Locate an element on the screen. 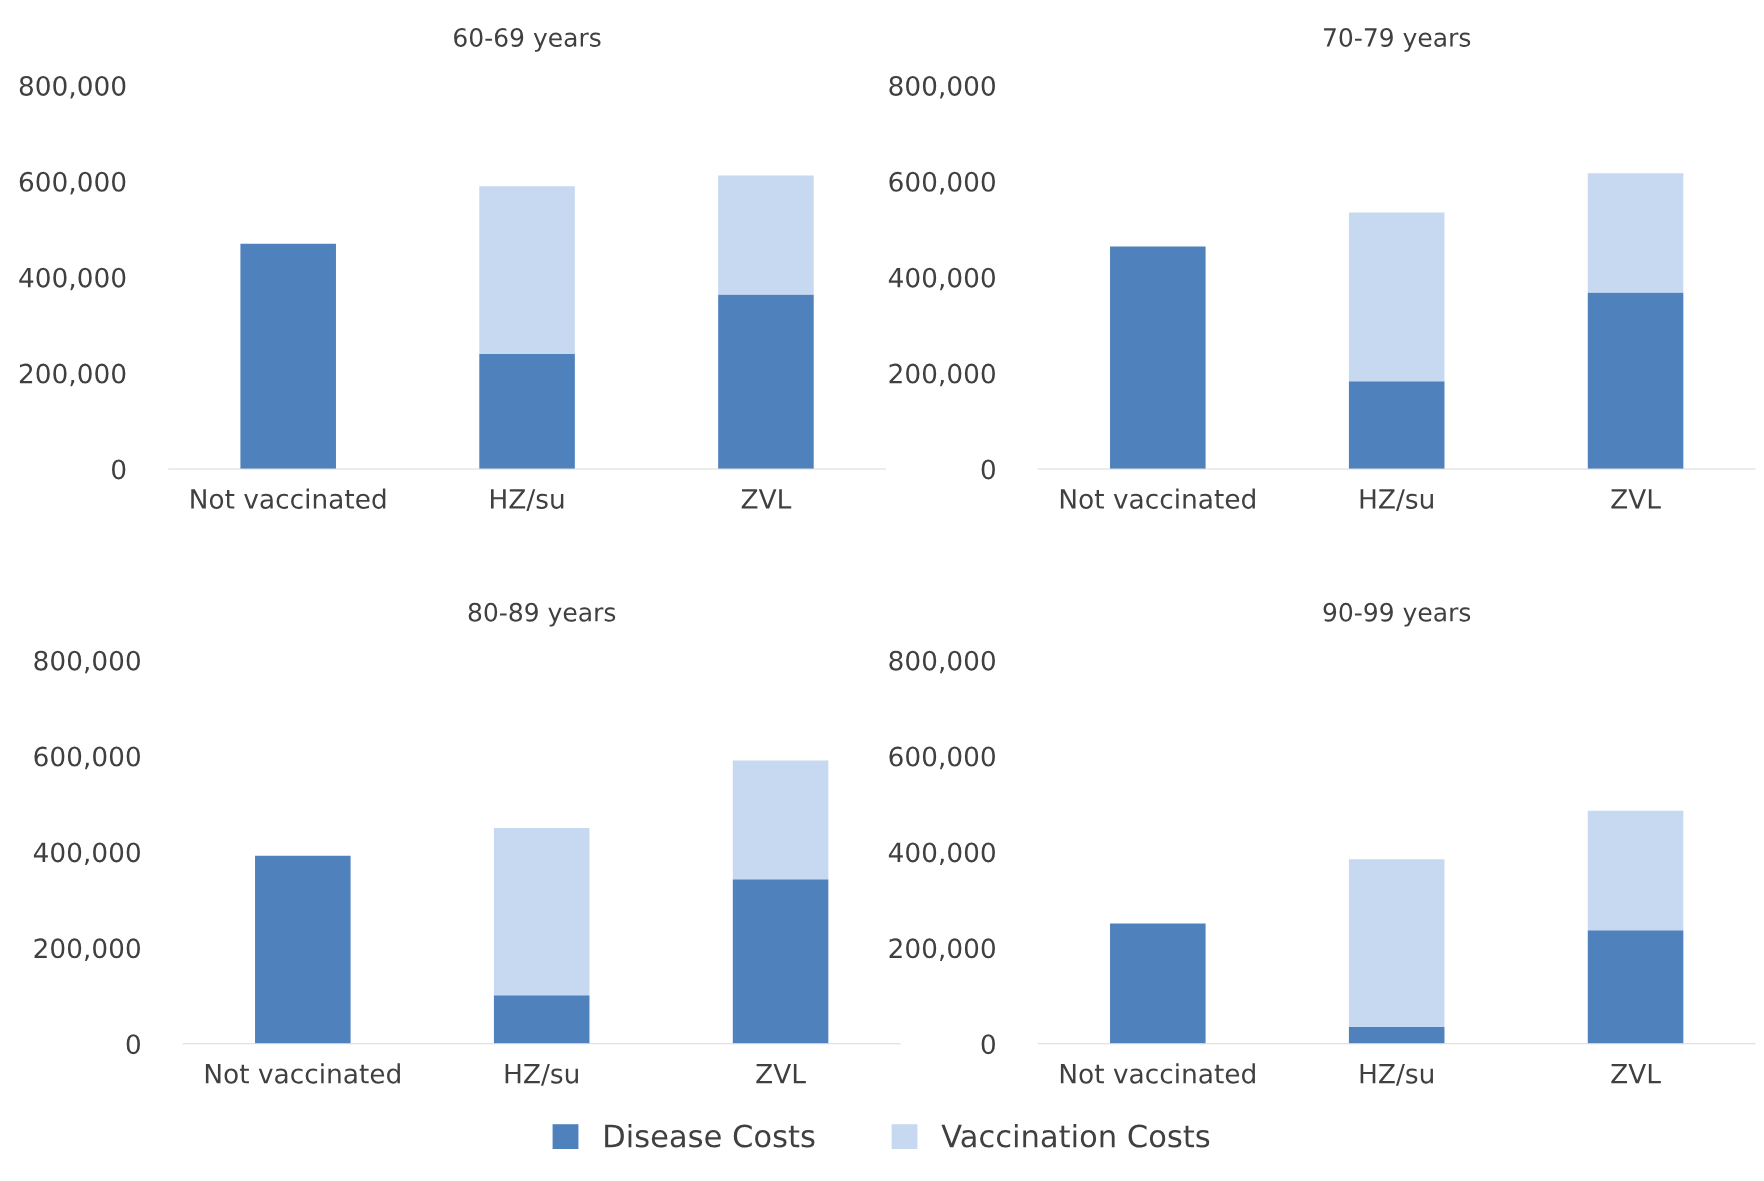 The image size is (1764, 1181). chart-title: 70-79 years is located at coordinates (1397, 40).